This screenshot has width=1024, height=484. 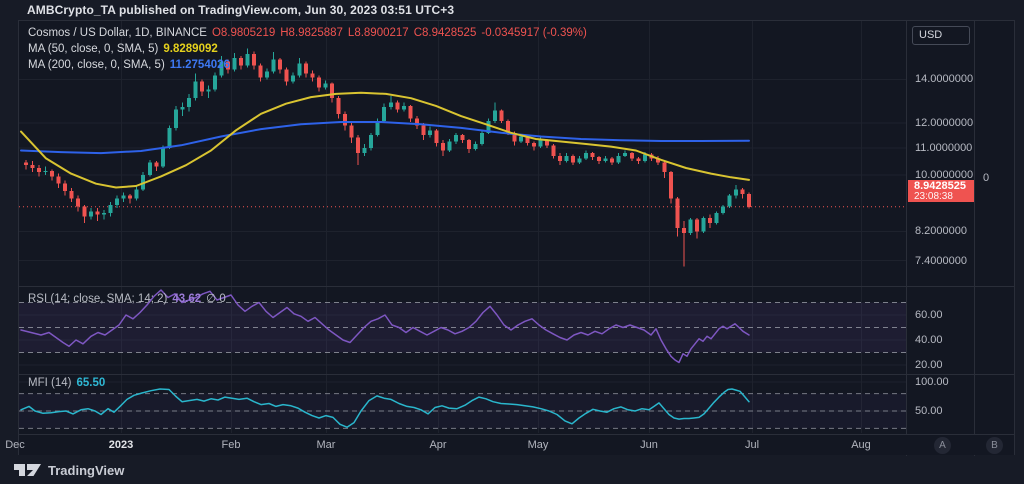 I want to click on mfi-tick-label: 100.00, so click(x=932, y=382).